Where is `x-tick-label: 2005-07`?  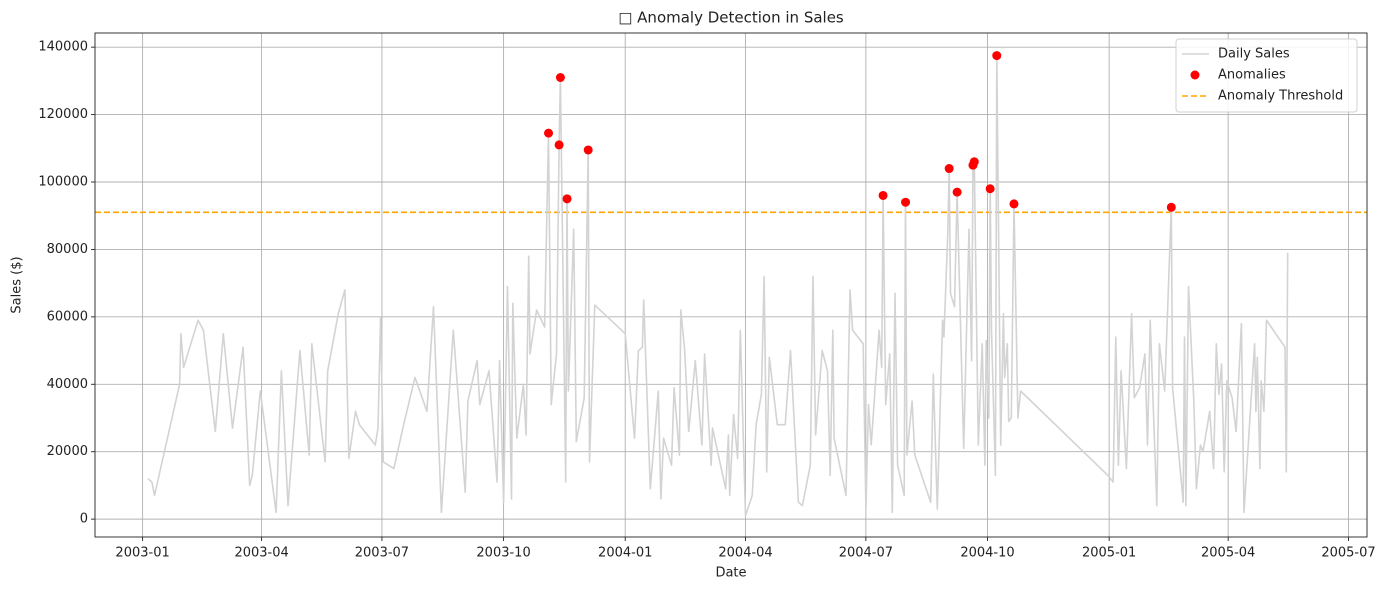 x-tick-label: 2005-07 is located at coordinates (1348, 553).